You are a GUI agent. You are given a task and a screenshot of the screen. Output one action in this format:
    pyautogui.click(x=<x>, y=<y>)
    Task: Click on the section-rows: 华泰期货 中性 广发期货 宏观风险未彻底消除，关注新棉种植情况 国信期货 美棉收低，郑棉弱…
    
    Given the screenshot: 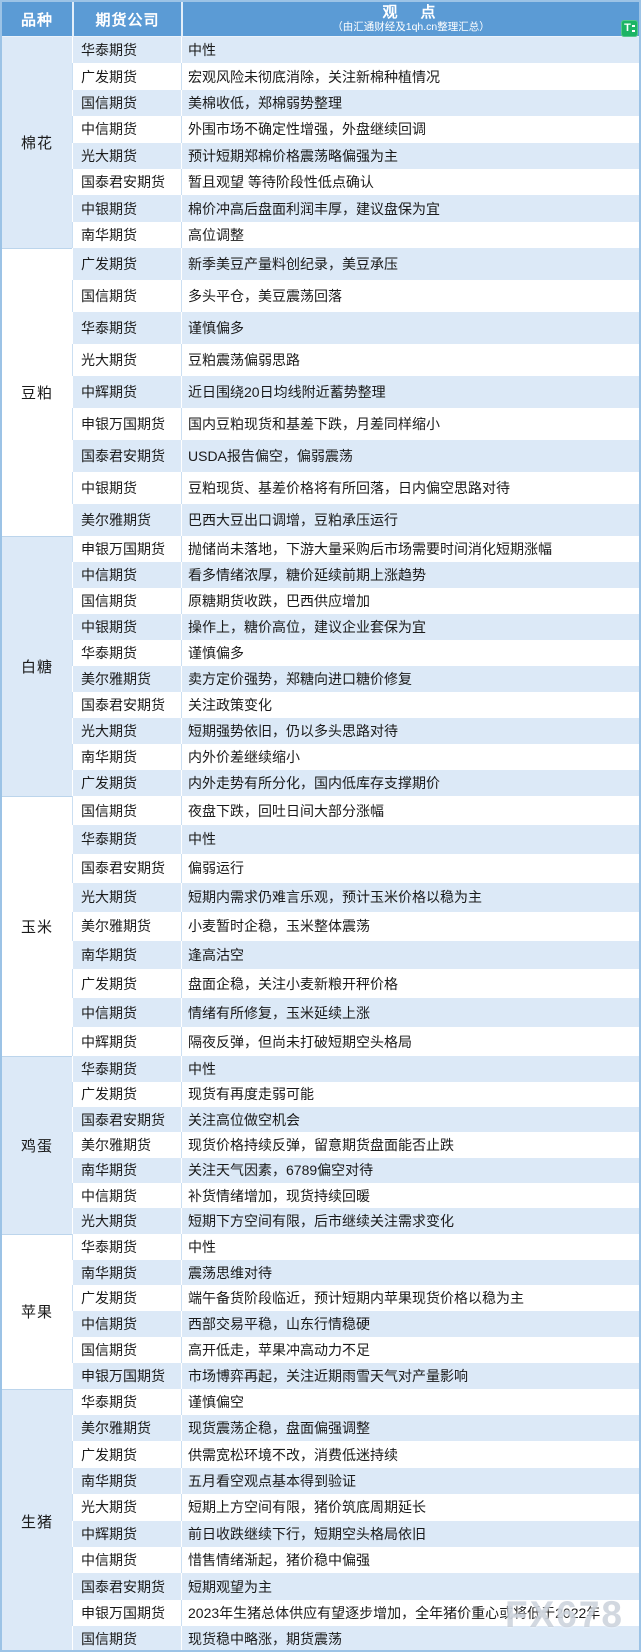 What is the action you would take?
    pyautogui.click(x=355, y=143)
    